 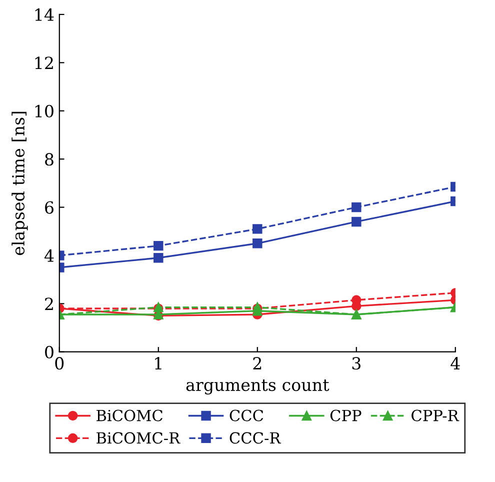 What do you see at coordinates (356, 363) in the screenshot?
I see `x-tick-label: 3` at bounding box center [356, 363].